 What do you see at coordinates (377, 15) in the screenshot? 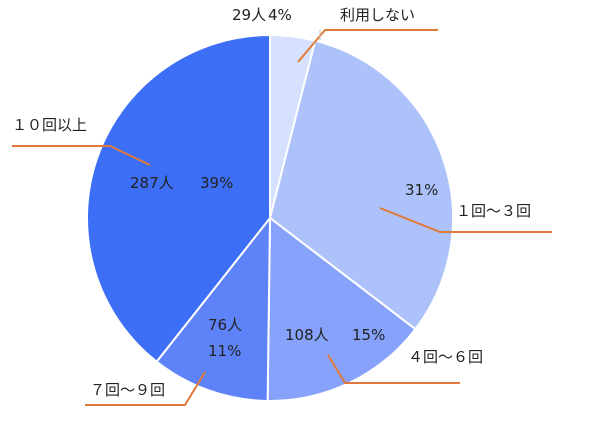
I see `slice-0-category: 利用しない` at bounding box center [377, 15].